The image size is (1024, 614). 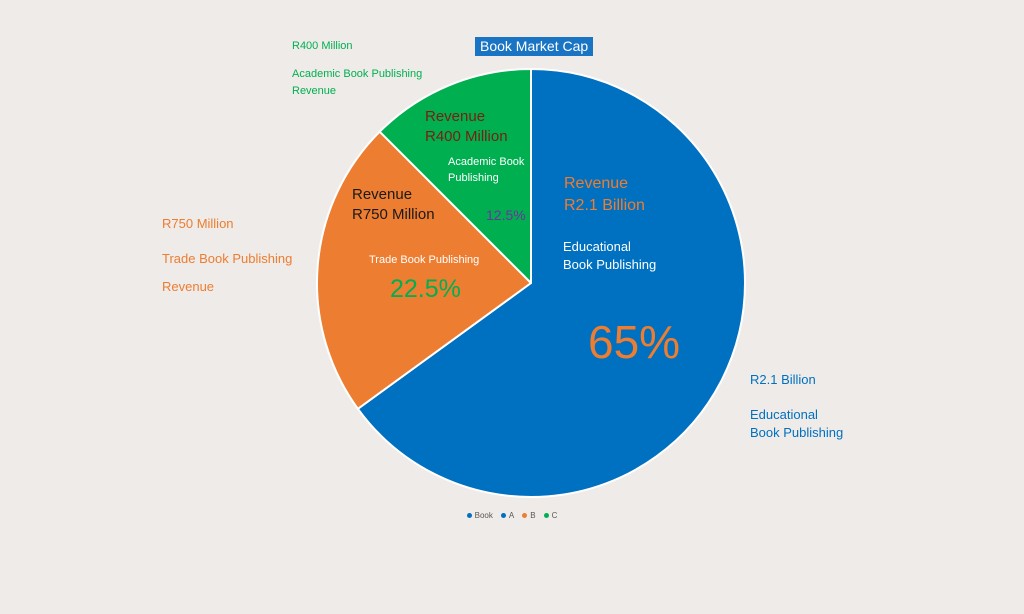 What do you see at coordinates (198, 223) in the screenshot?
I see `trade-outside-value: R750 Million` at bounding box center [198, 223].